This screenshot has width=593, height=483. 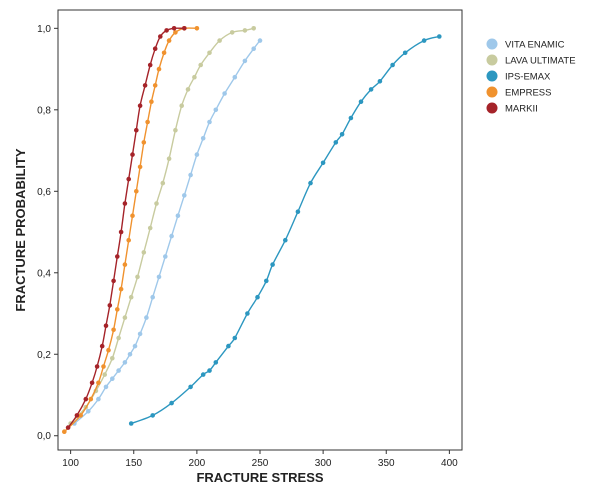 What do you see at coordinates (70, 463) in the screenshot?
I see `x-tick-label: 100` at bounding box center [70, 463].